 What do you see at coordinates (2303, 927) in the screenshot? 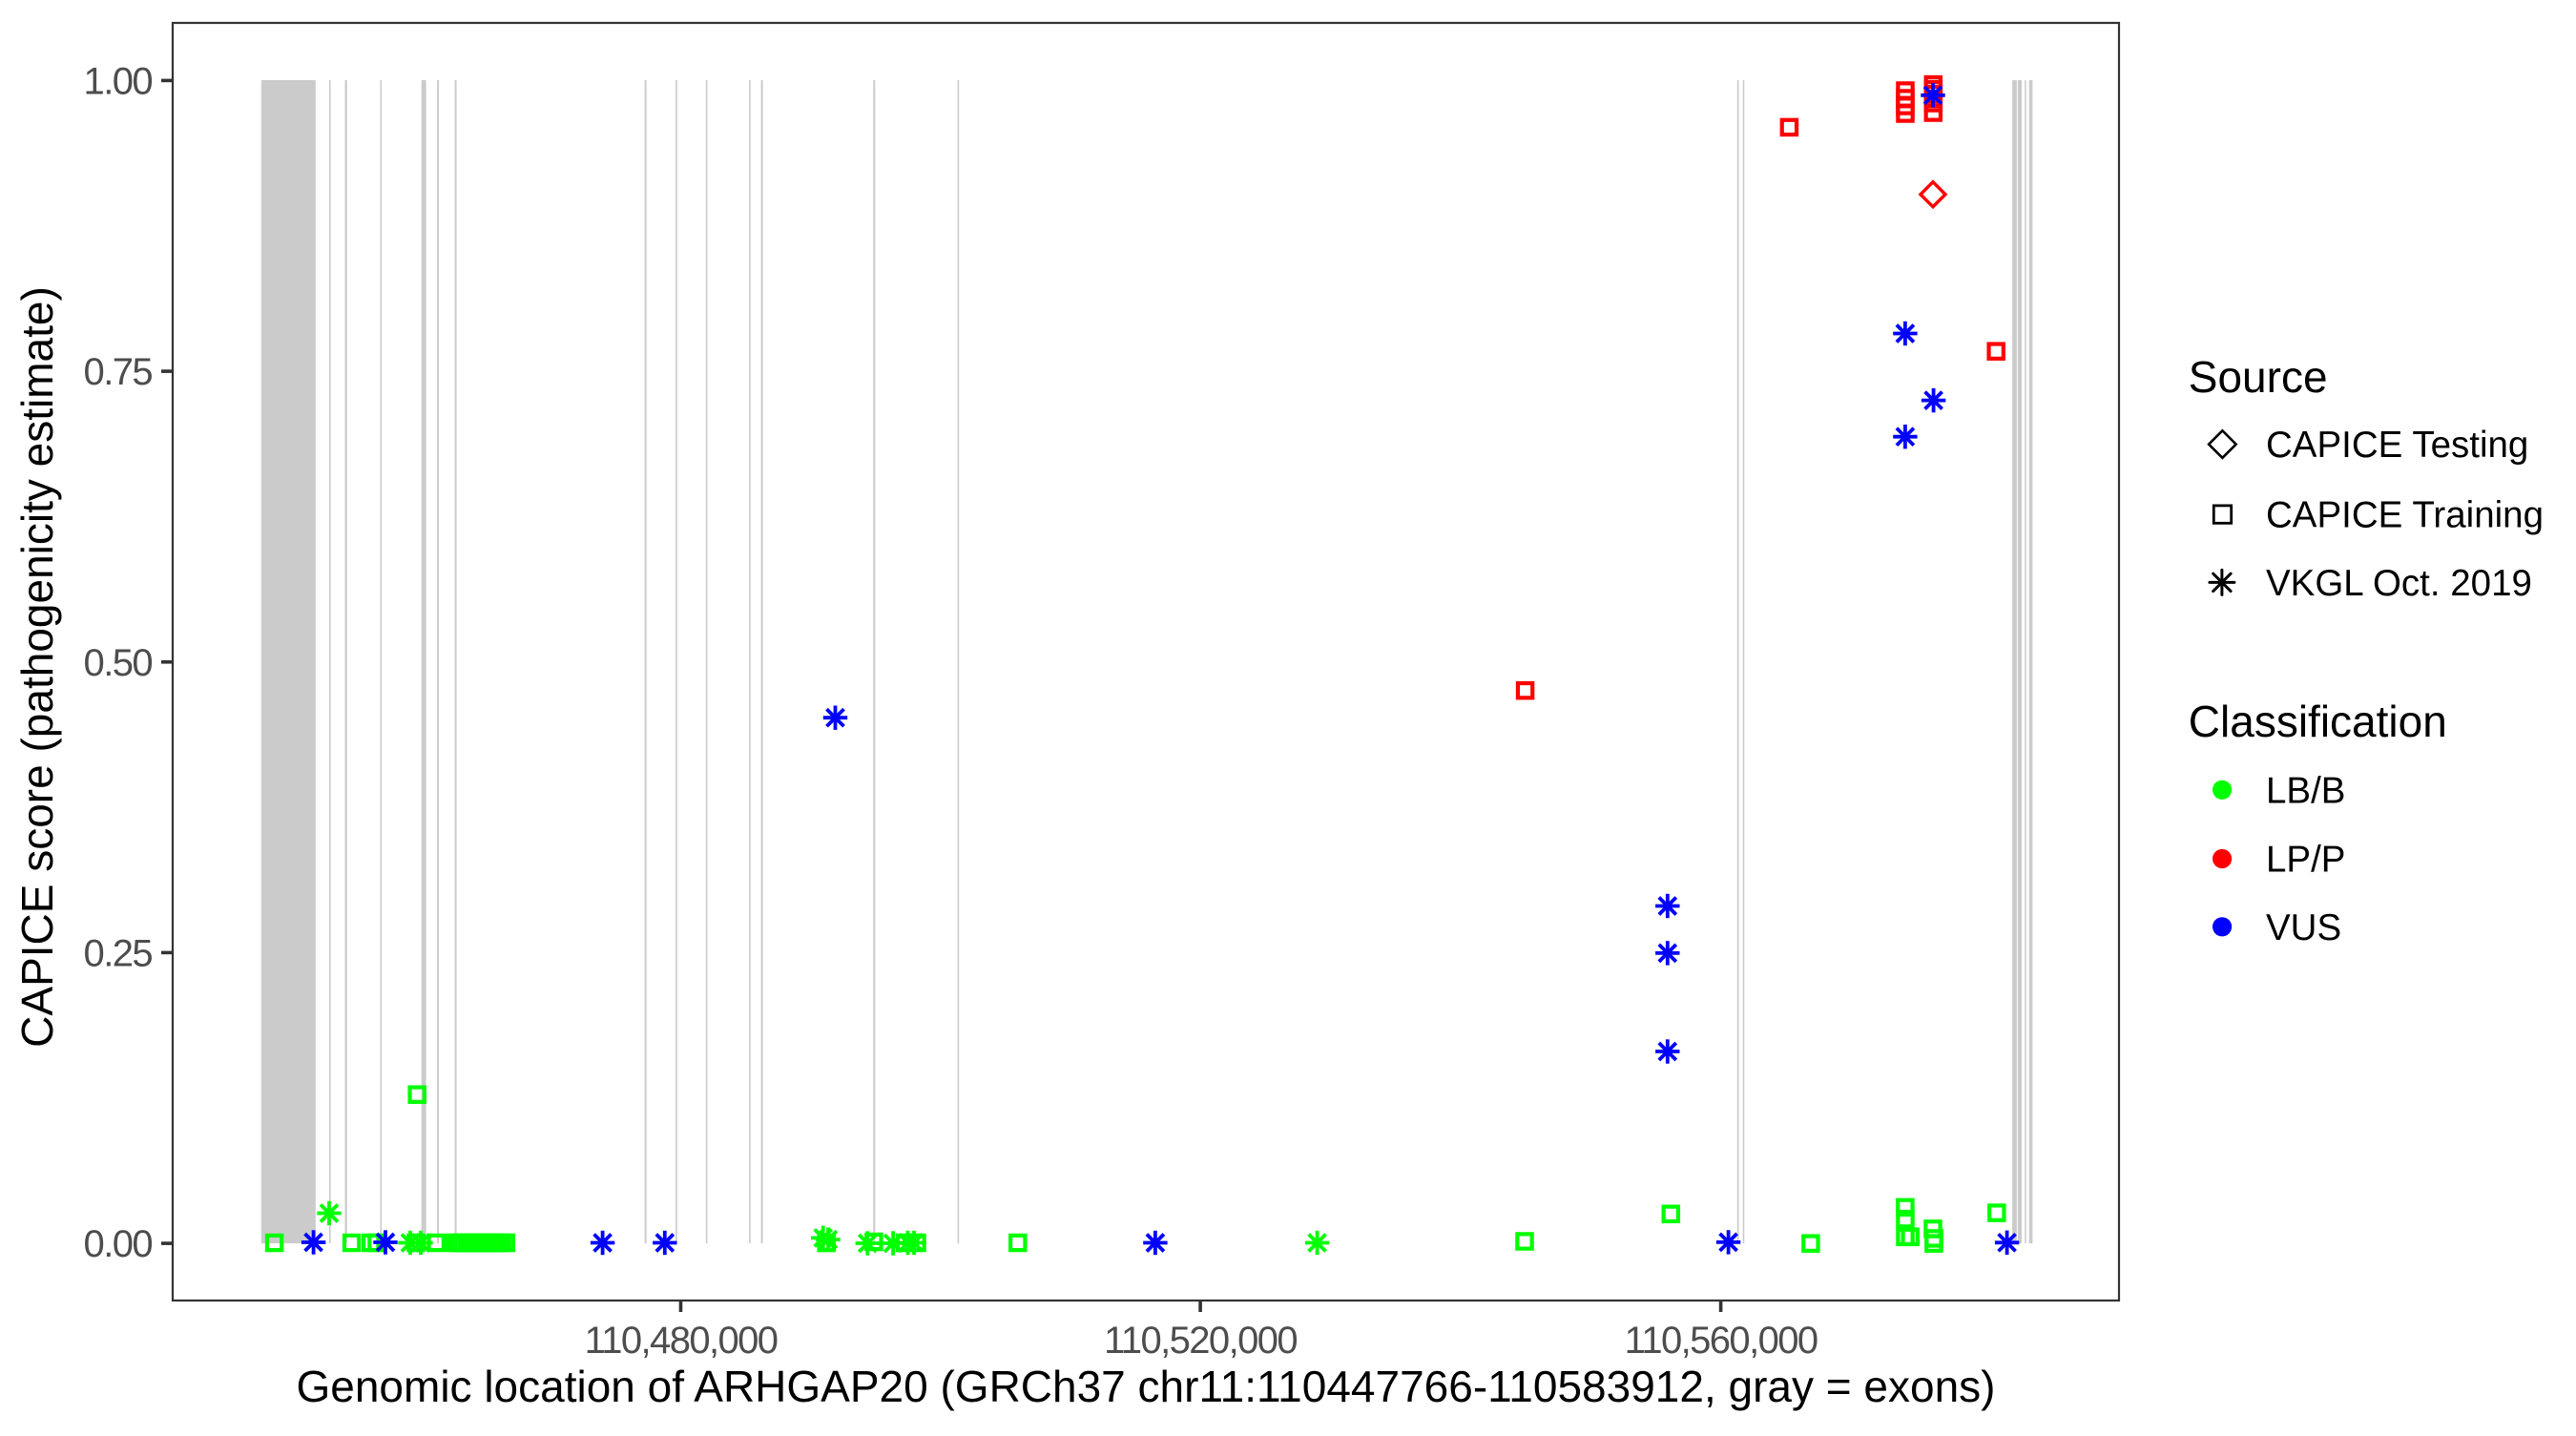
I see `svg-text: VUS` at bounding box center [2303, 927].